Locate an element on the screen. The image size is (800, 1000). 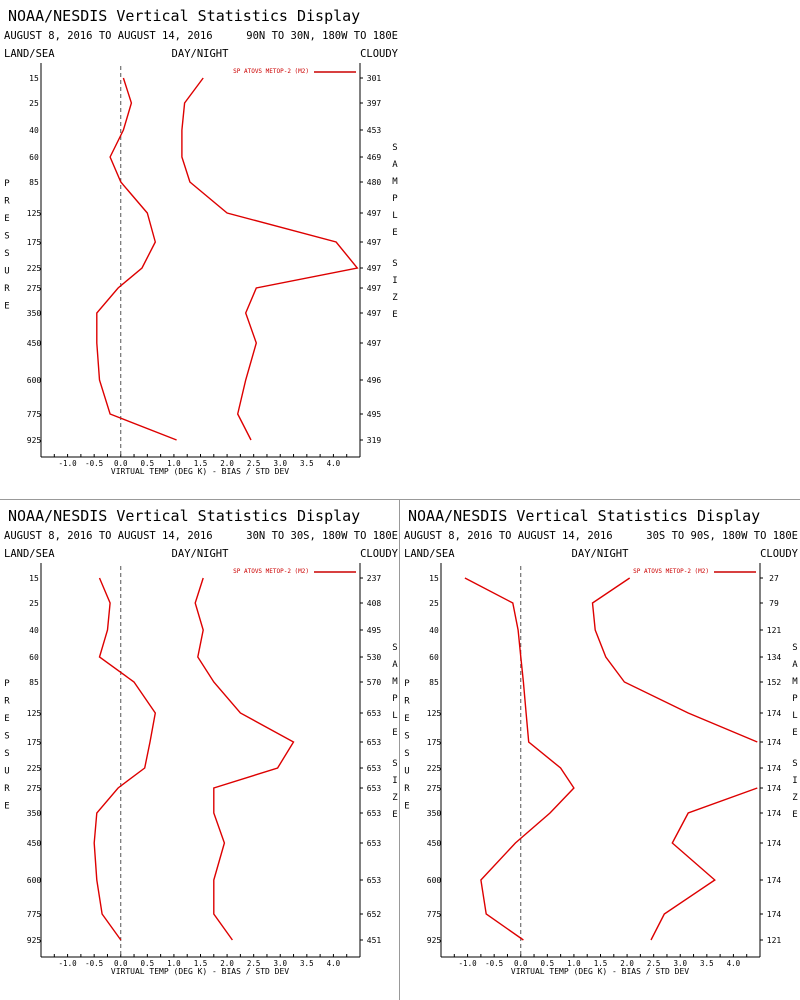
sample-size-label: 570 is located at coordinates (374, 682).